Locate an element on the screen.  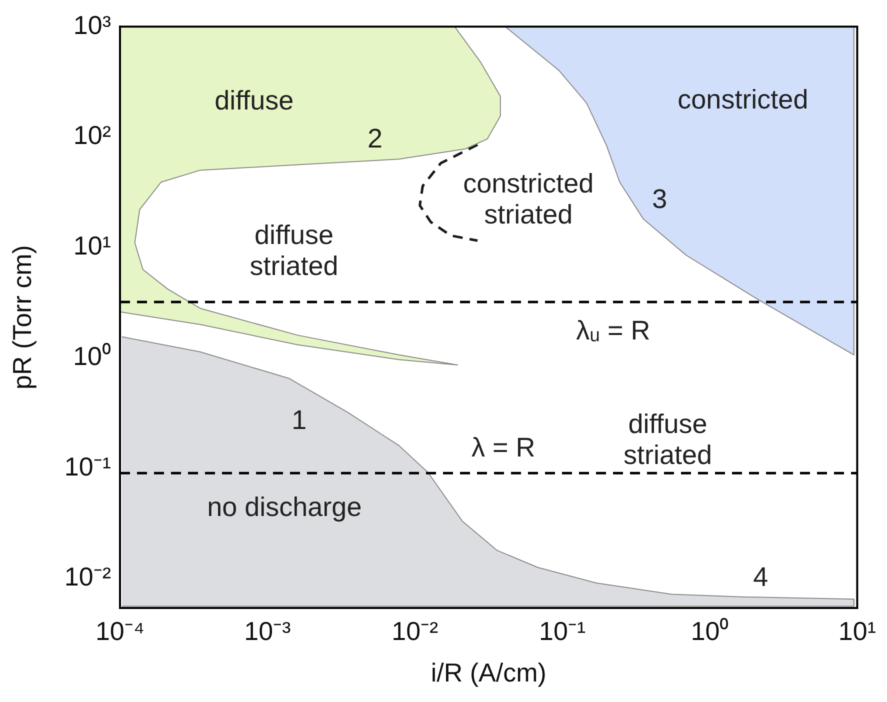
x-tick-label: 10⁻² is located at coordinates (415, 631).